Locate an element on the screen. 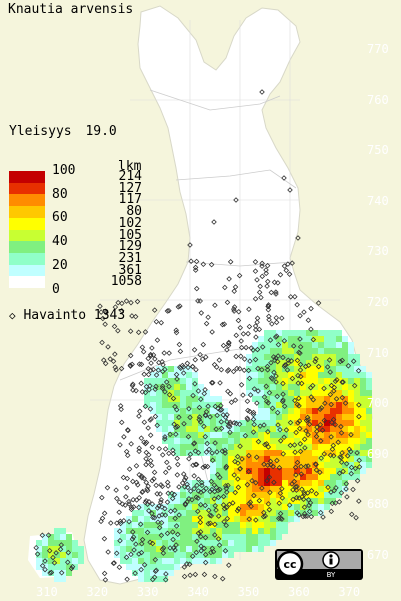  legend-count: 102 is located at coordinates (130, 223).